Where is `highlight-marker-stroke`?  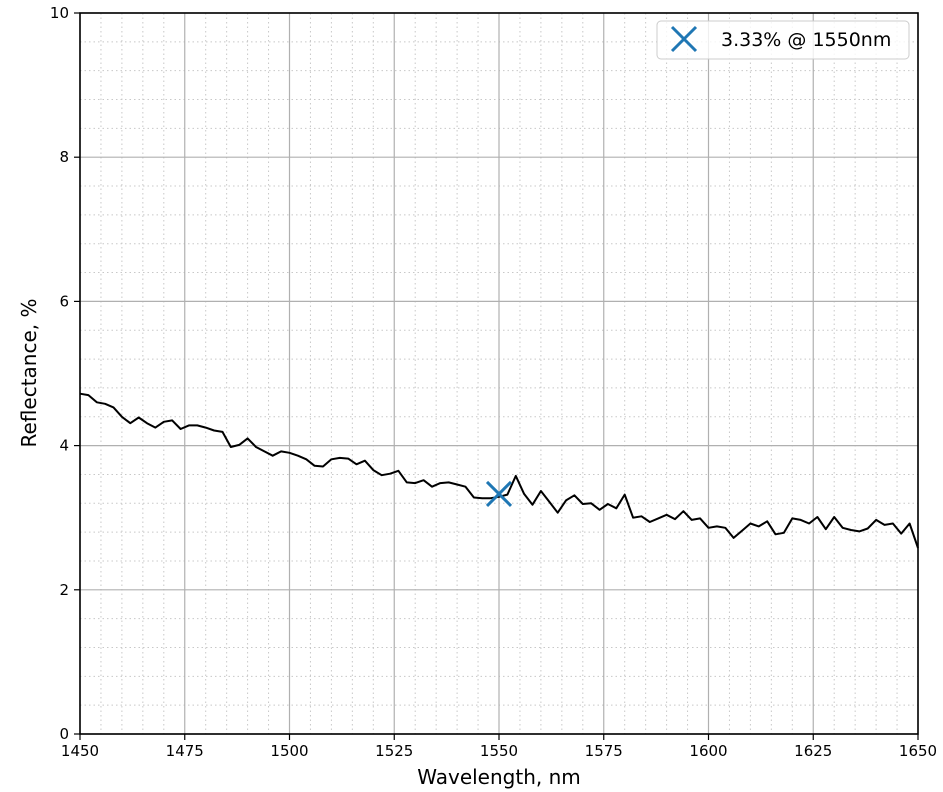
highlight-marker-stroke is located at coordinates (499, 493).